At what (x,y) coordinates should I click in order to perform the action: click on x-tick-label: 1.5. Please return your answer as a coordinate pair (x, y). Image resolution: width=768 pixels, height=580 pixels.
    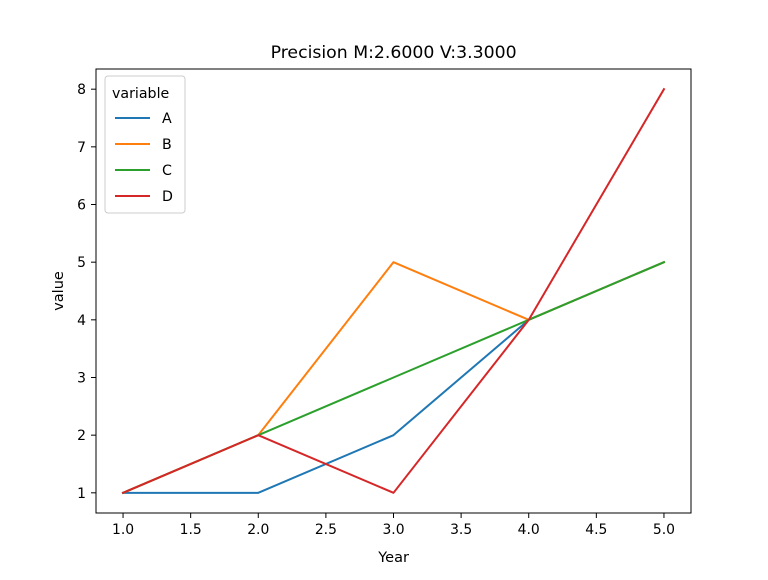
    Looking at the image, I should click on (191, 530).